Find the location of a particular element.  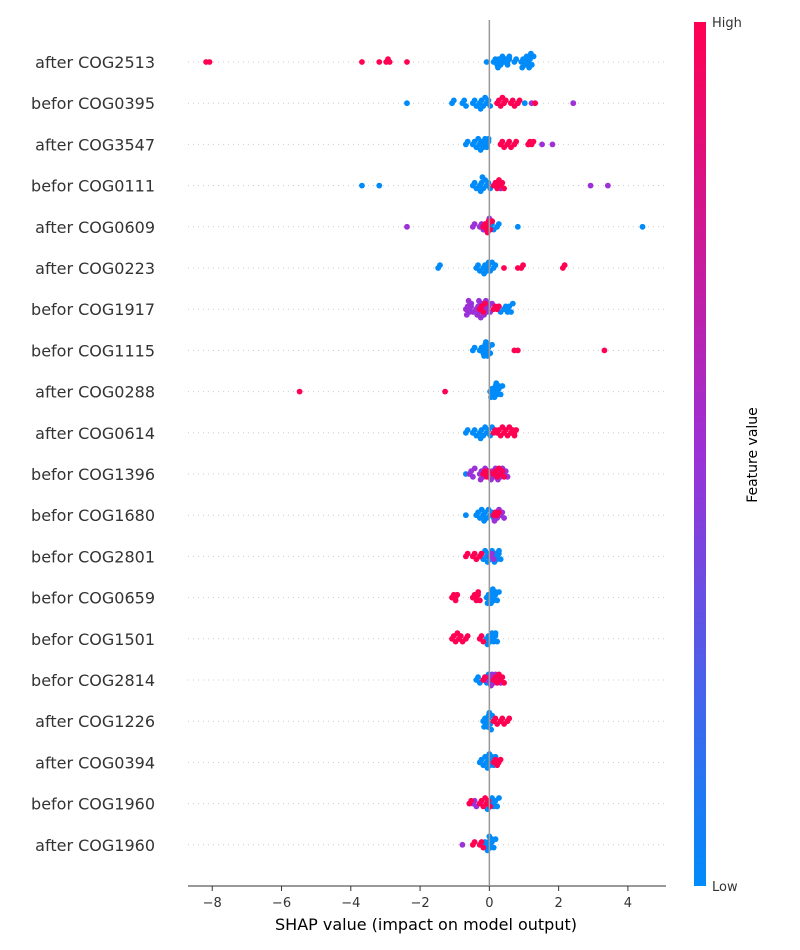

feature-label: befor COG1917 is located at coordinates (93, 309).